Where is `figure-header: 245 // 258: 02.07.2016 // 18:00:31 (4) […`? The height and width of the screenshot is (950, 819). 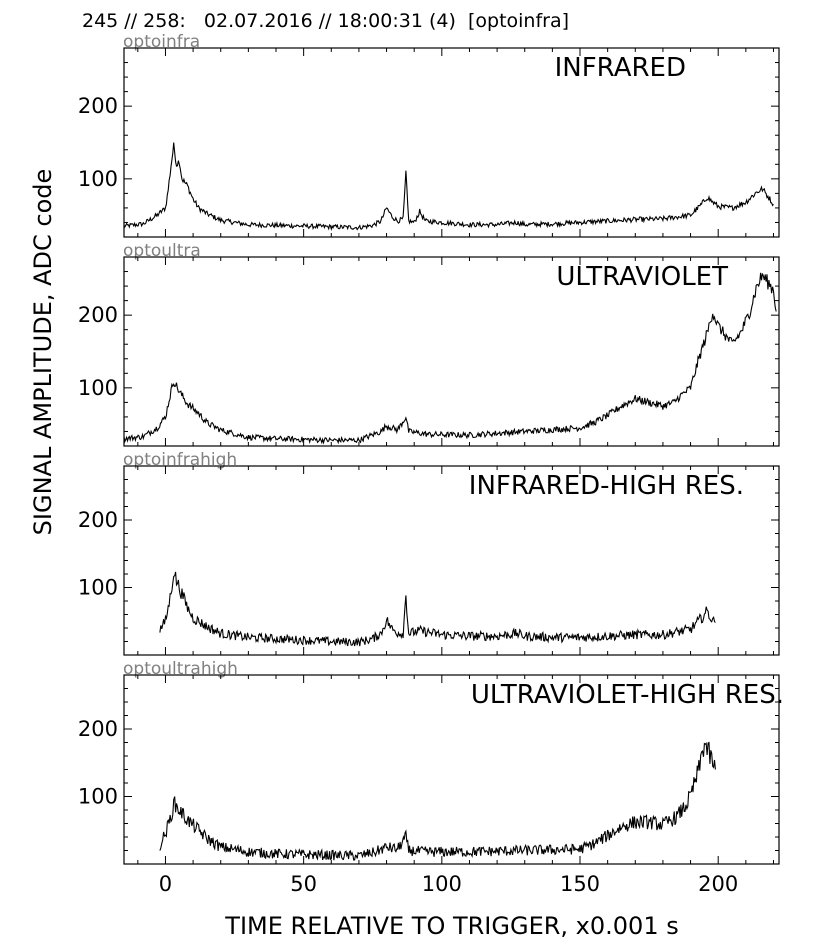
figure-header: 245 // 258: 02.07.2016 // 18:00:31 (4) [… is located at coordinates (326, 21).